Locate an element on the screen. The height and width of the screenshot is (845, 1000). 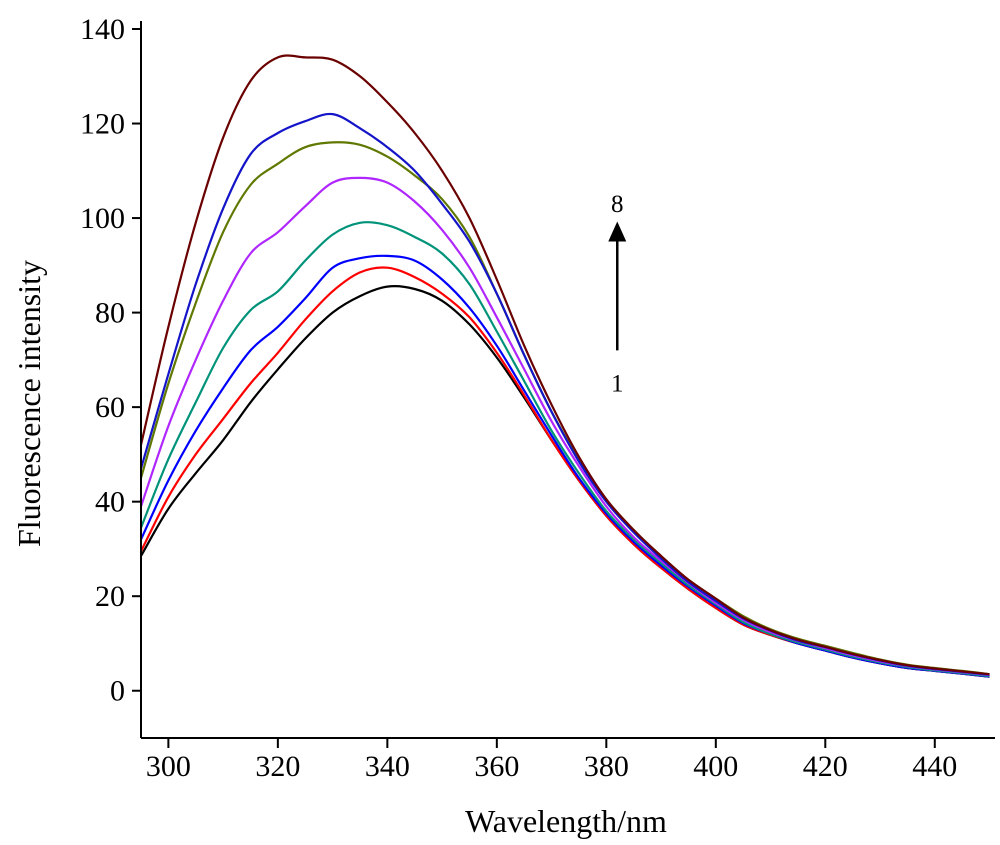
y-tick-label: 60 is located at coordinates (110, 407).